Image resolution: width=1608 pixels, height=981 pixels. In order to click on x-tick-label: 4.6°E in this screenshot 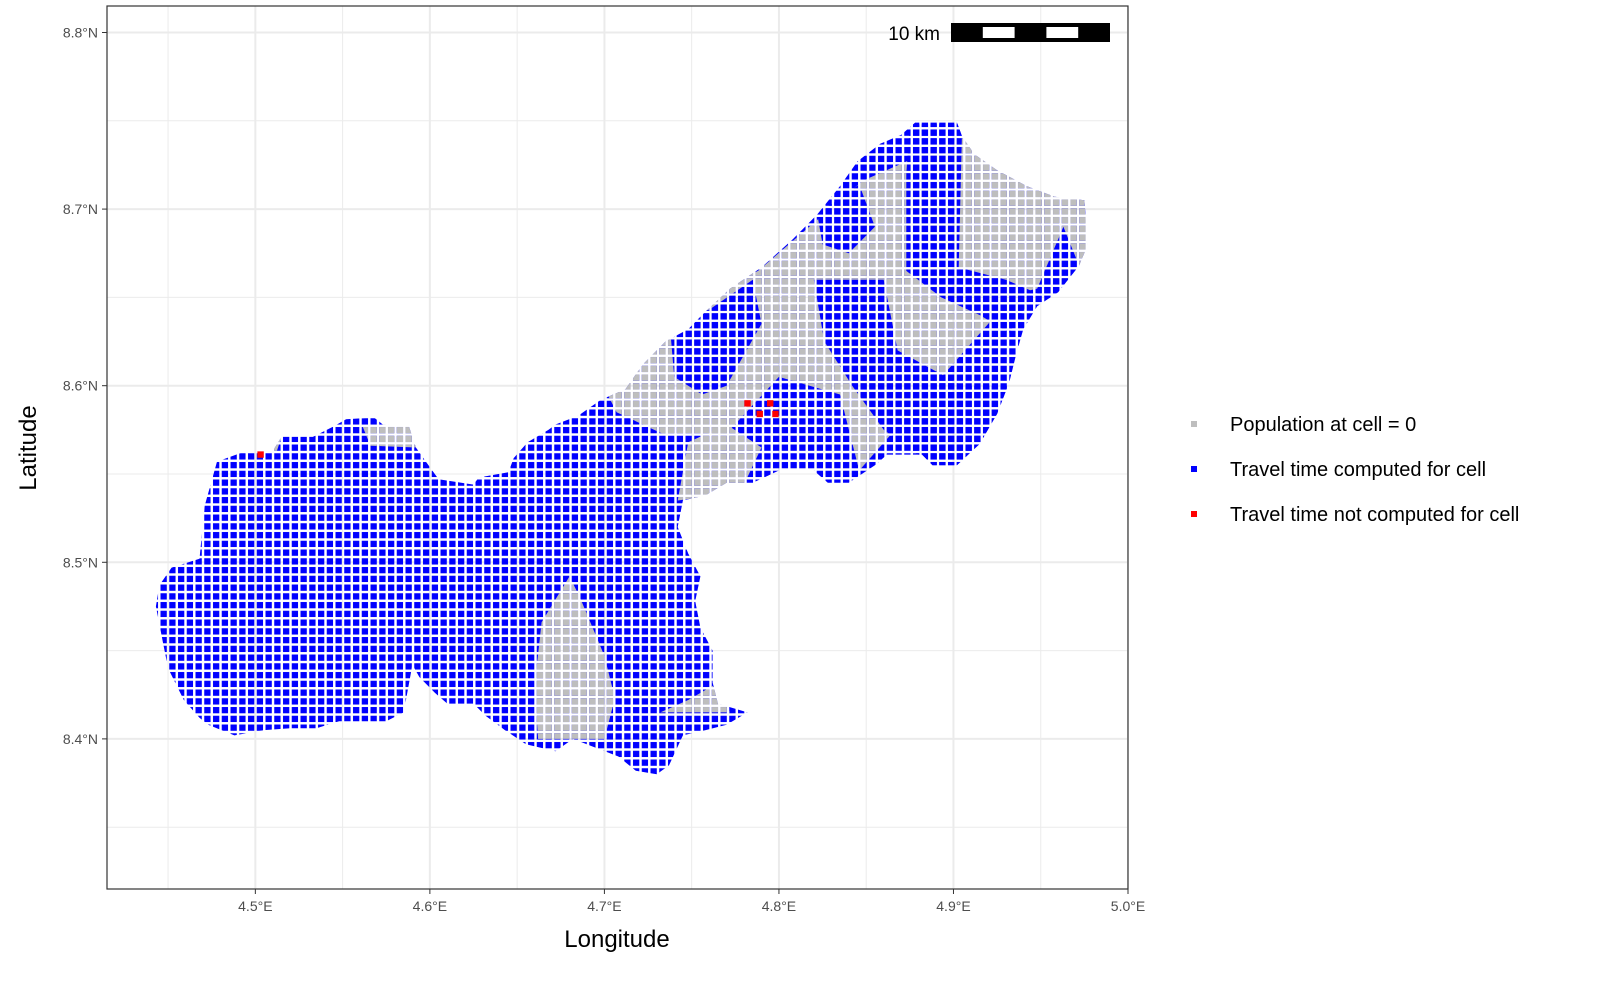, I will do `click(430, 906)`.